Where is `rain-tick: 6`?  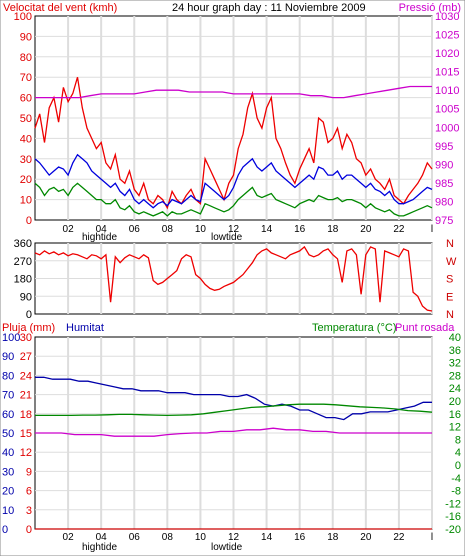 rain-tick: 6 is located at coordinates (29, 492).